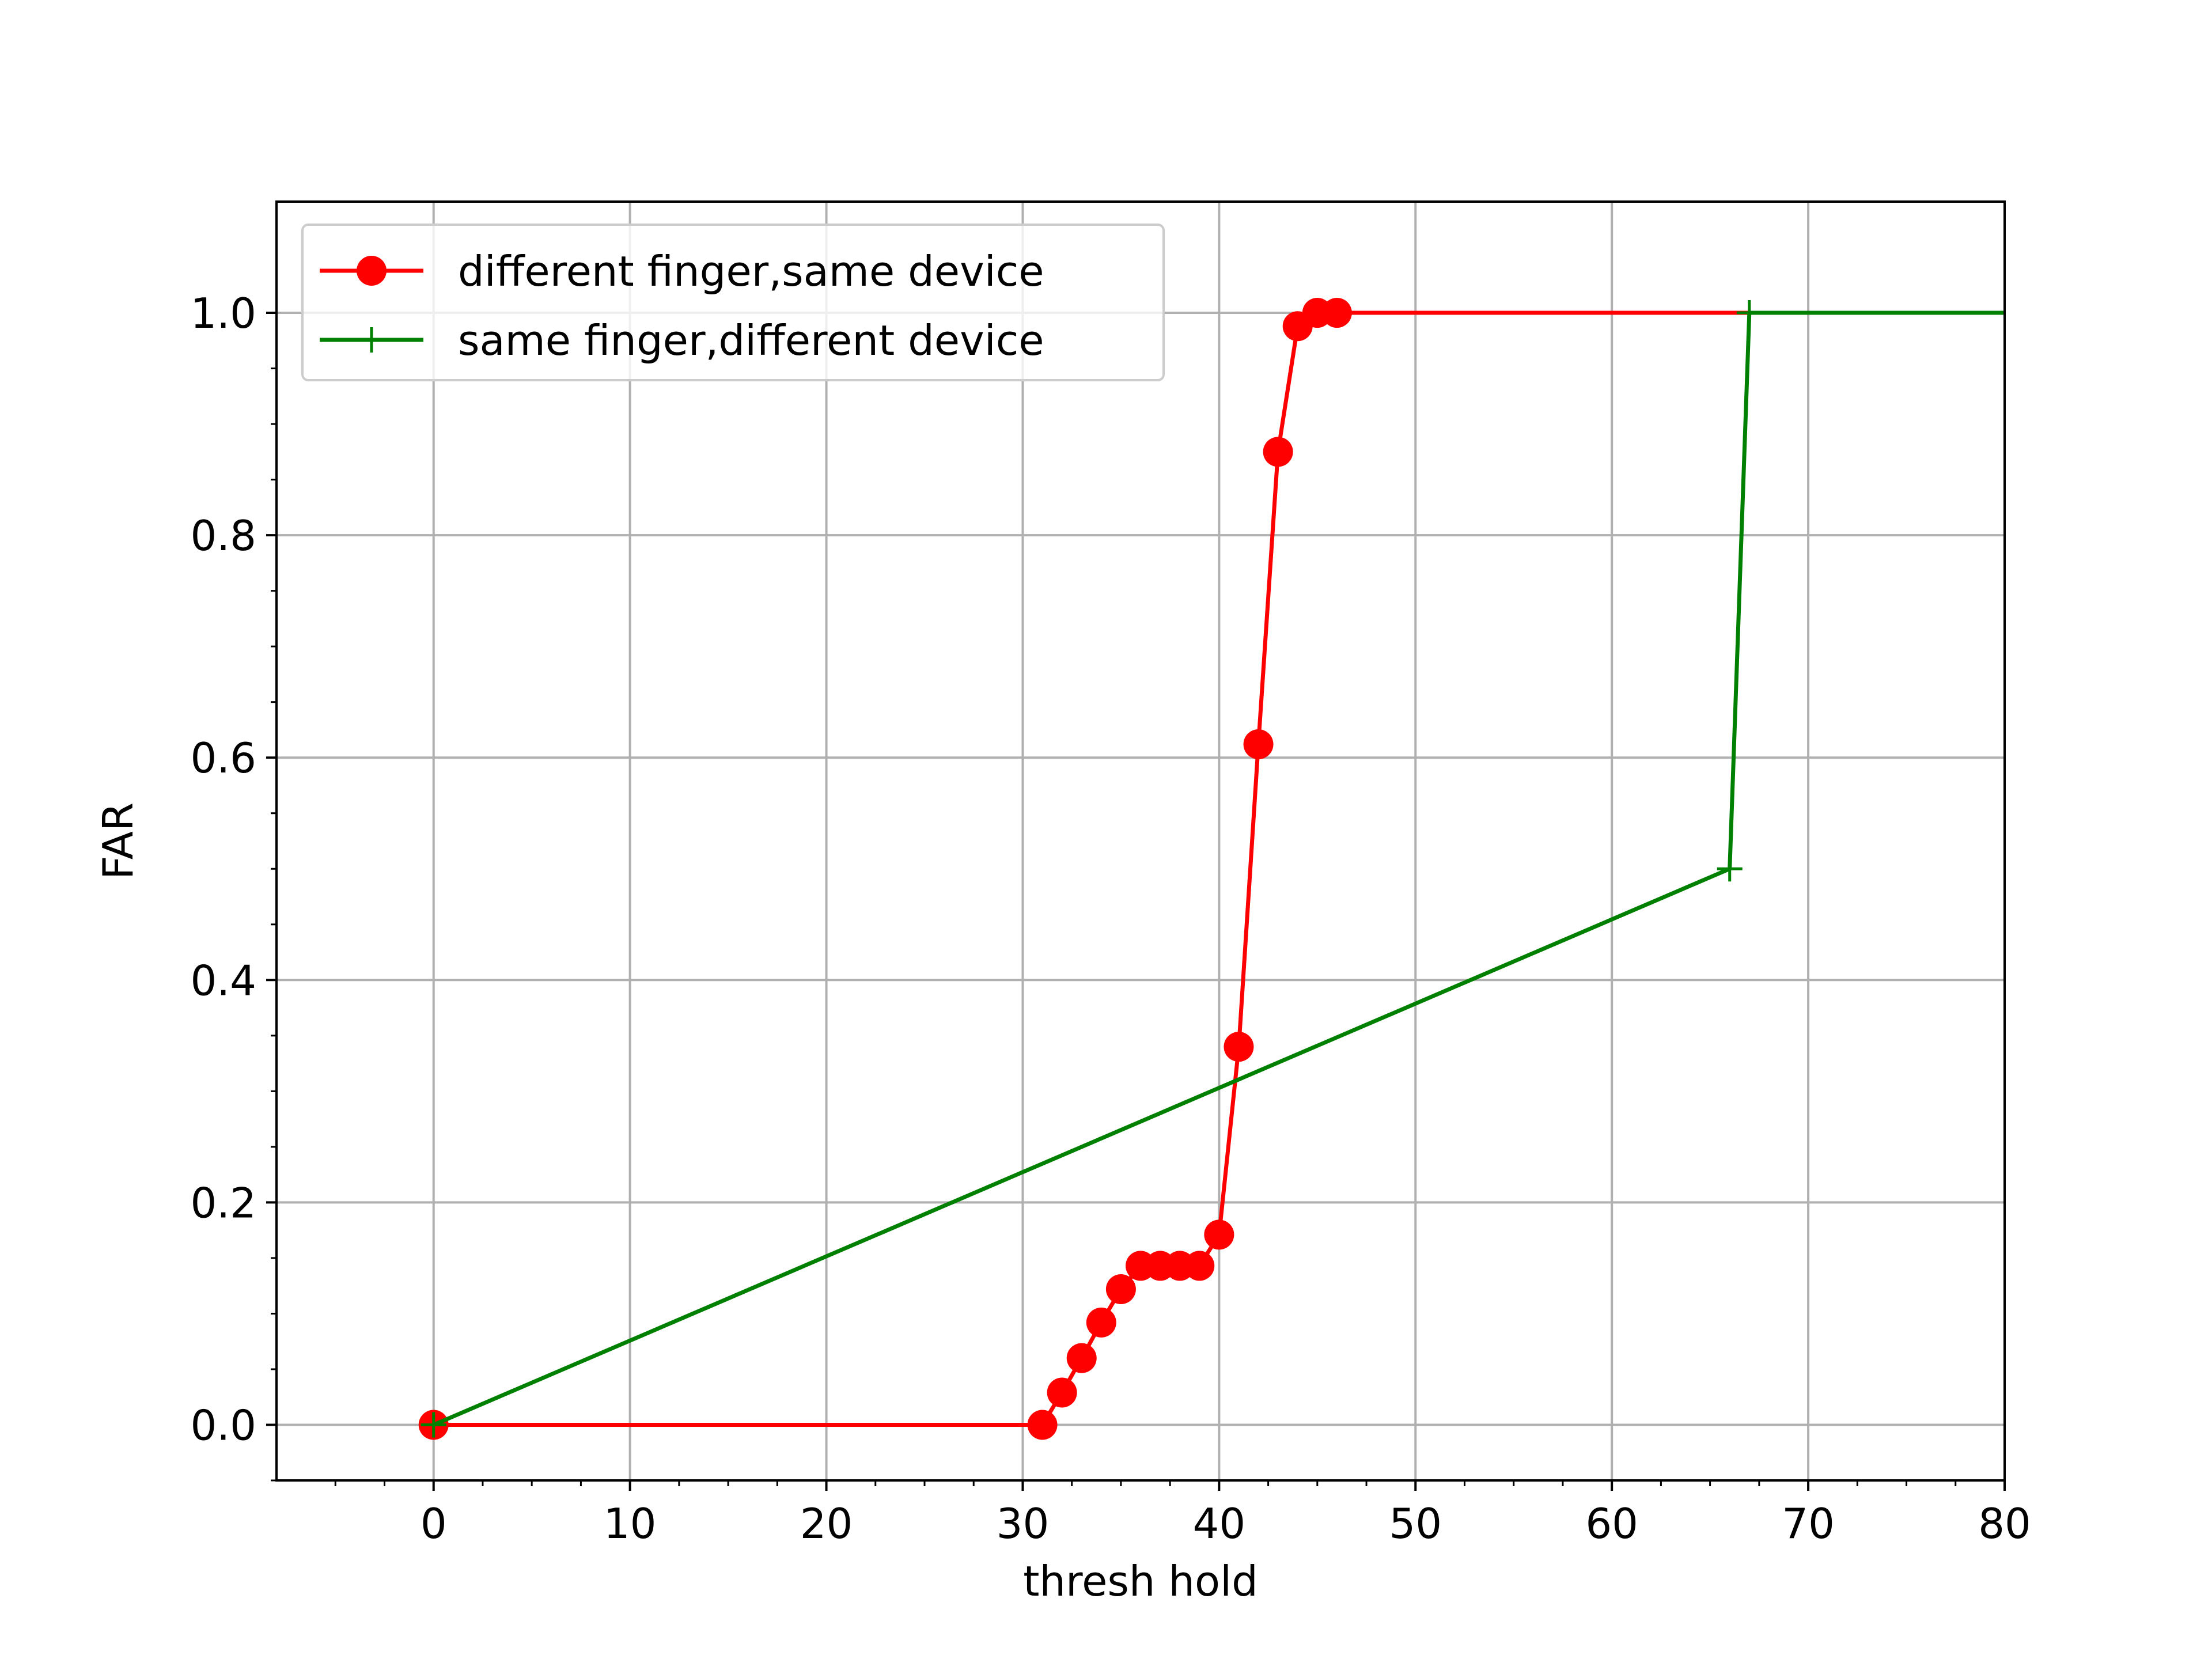 The width and height of the screenshot is (2212, 1659). What do you see at coordinates (118, 841) in the screenshot?
I see `y-axis-label: FAR` at bounding box center [118, 841].